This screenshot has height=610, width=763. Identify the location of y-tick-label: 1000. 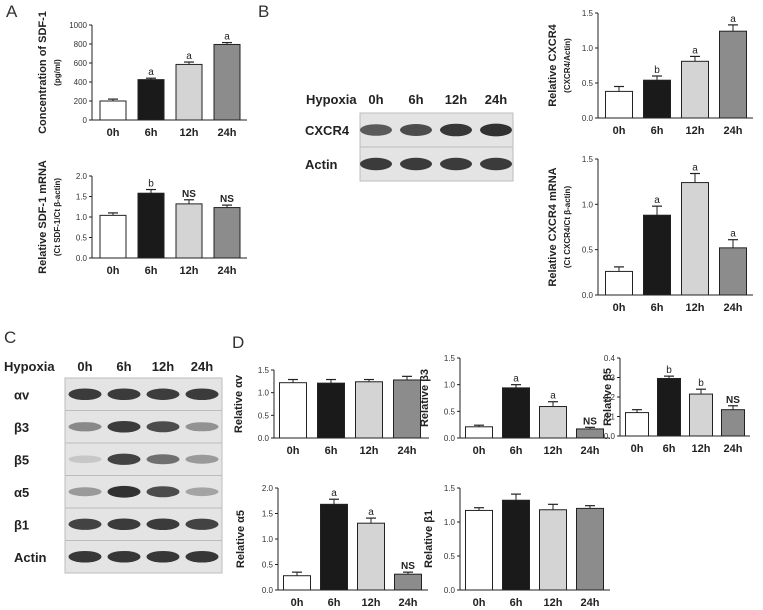
(78, 25).